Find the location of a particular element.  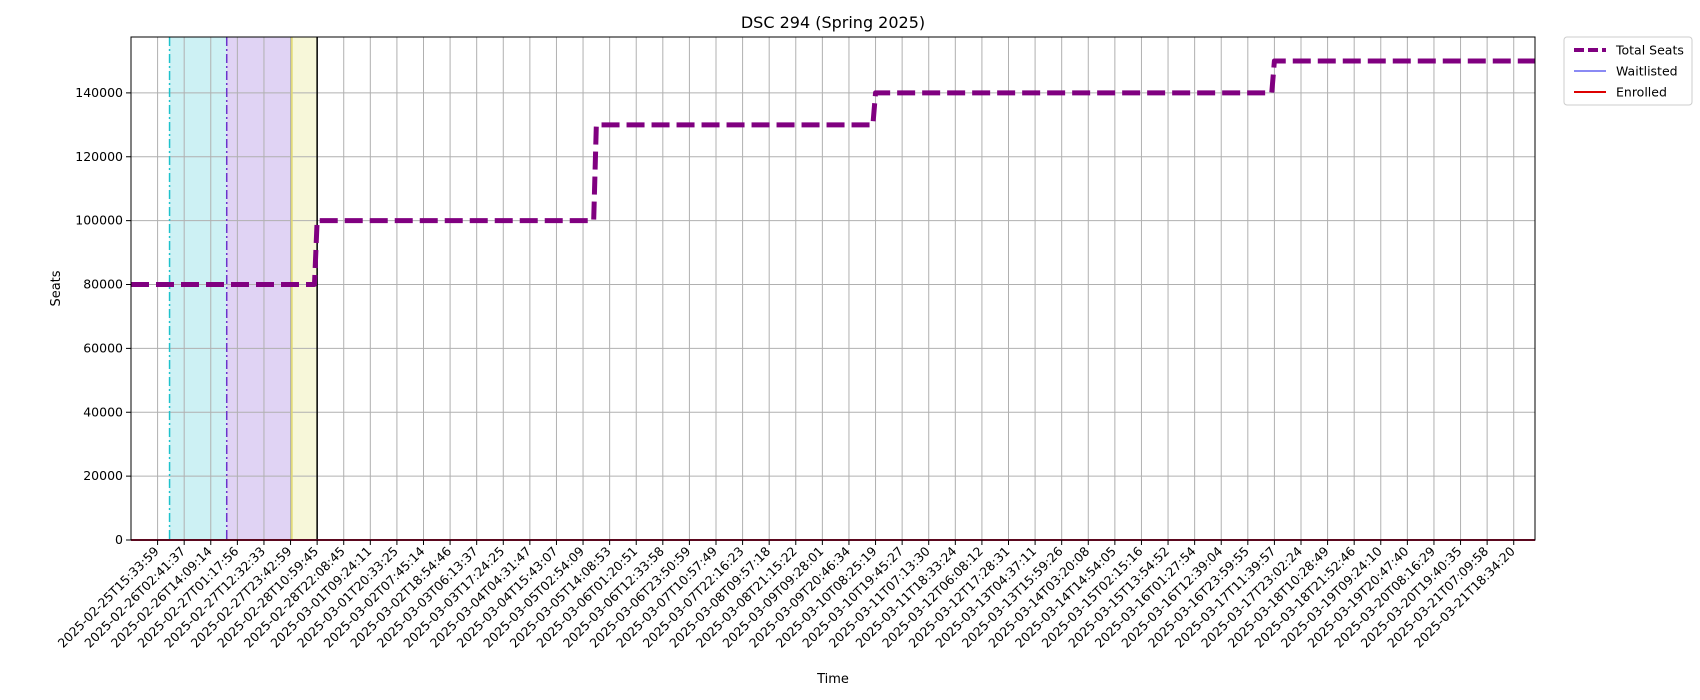

y-axis: 0 20000 40000 60000 80000 100000 120000 140000 is located at coordinates (103, 316).